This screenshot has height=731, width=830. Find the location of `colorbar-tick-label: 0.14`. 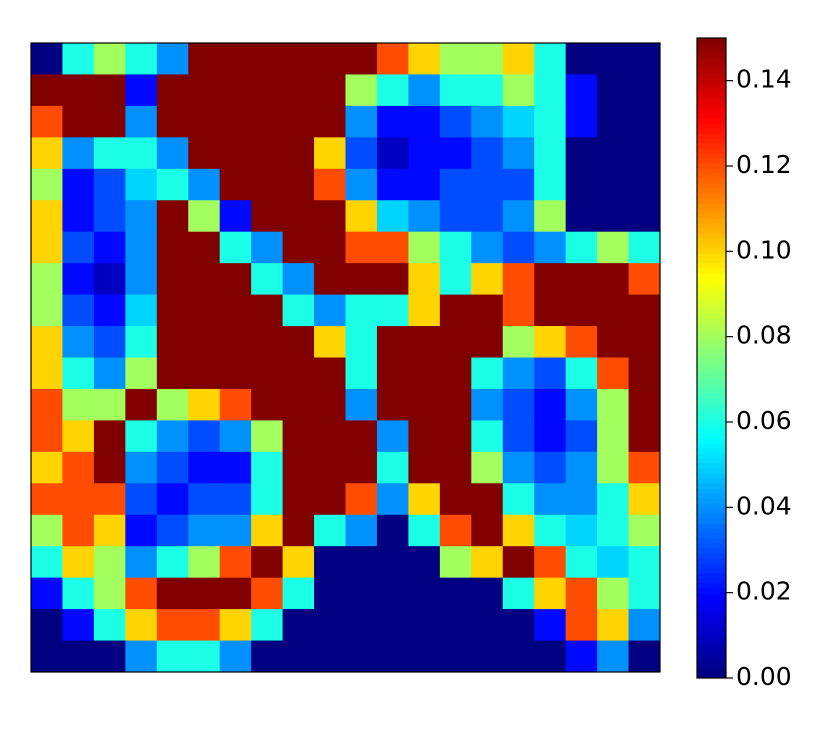

colorbar-tick-label: 0.14 is located at coordinates (764, 79).